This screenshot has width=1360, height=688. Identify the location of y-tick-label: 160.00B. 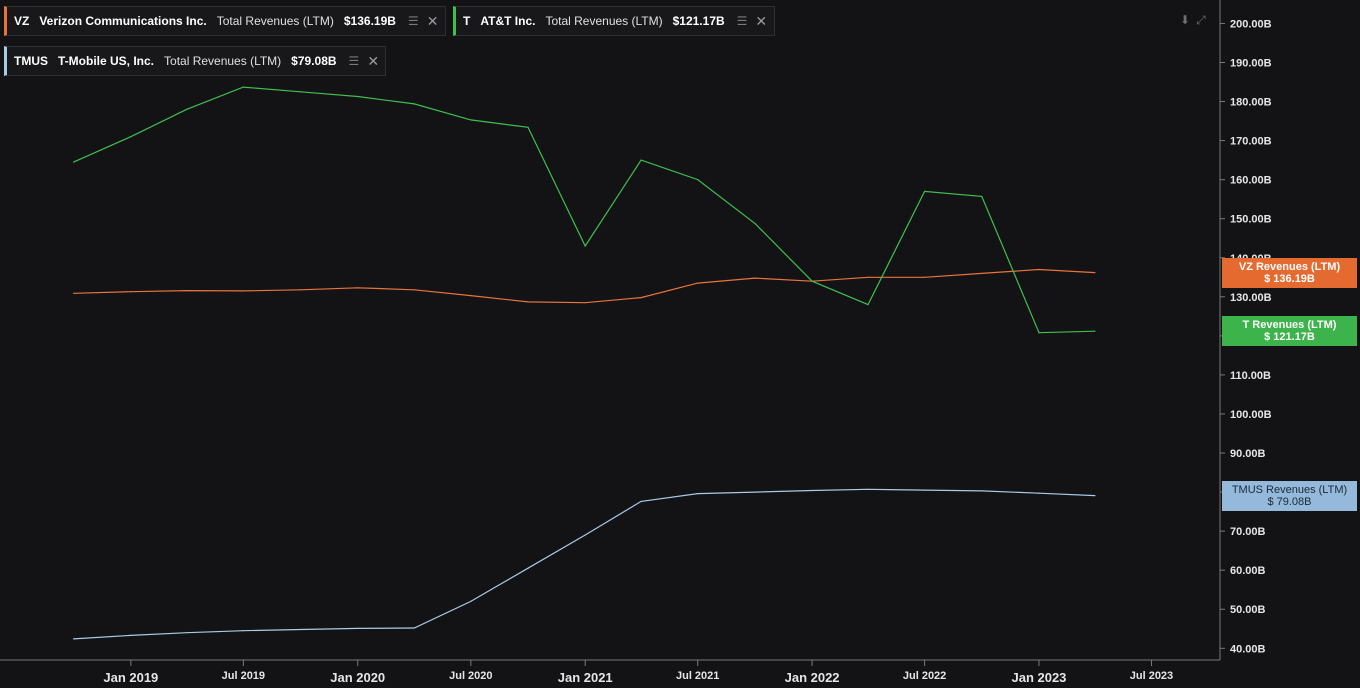
(1251, 181).